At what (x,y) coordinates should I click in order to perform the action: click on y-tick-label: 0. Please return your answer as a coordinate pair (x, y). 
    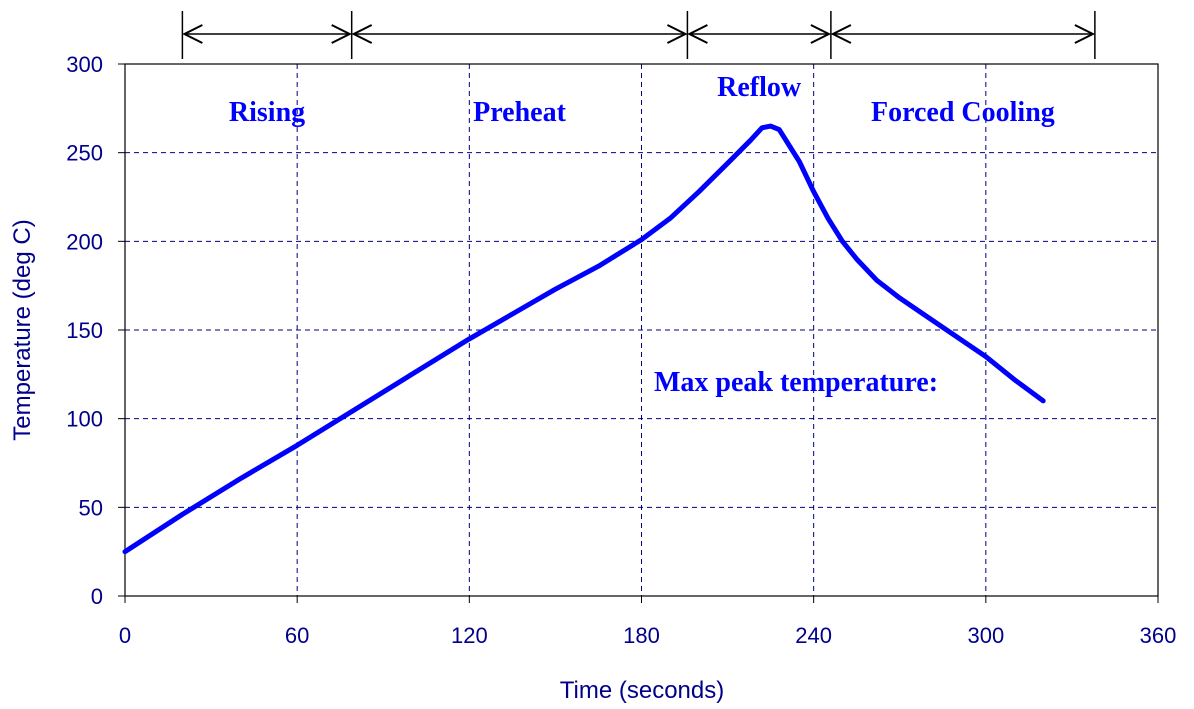
    Looking at the image, I should click on (97, 596).